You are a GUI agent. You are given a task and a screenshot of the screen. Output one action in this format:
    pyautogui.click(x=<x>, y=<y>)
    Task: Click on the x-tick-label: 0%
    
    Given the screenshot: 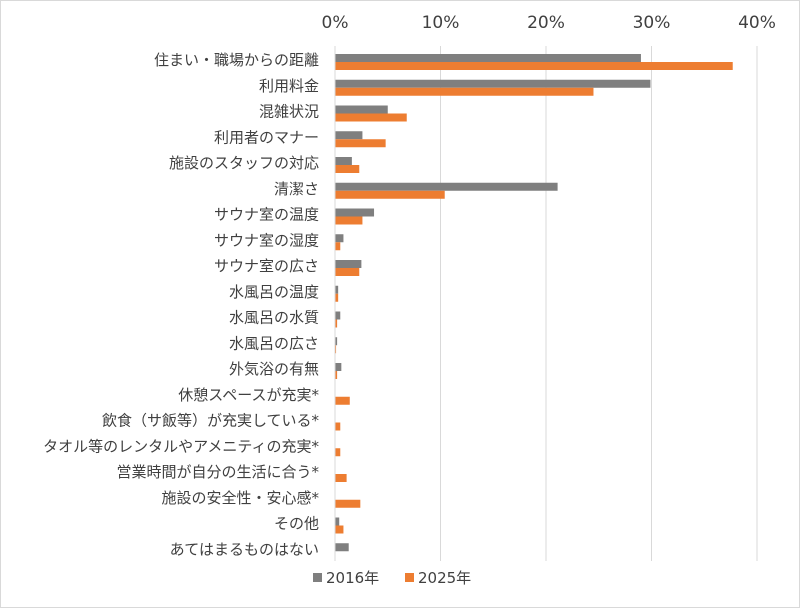 What is the action you would take?
    pyautogui.click(x=335, y=23)
    